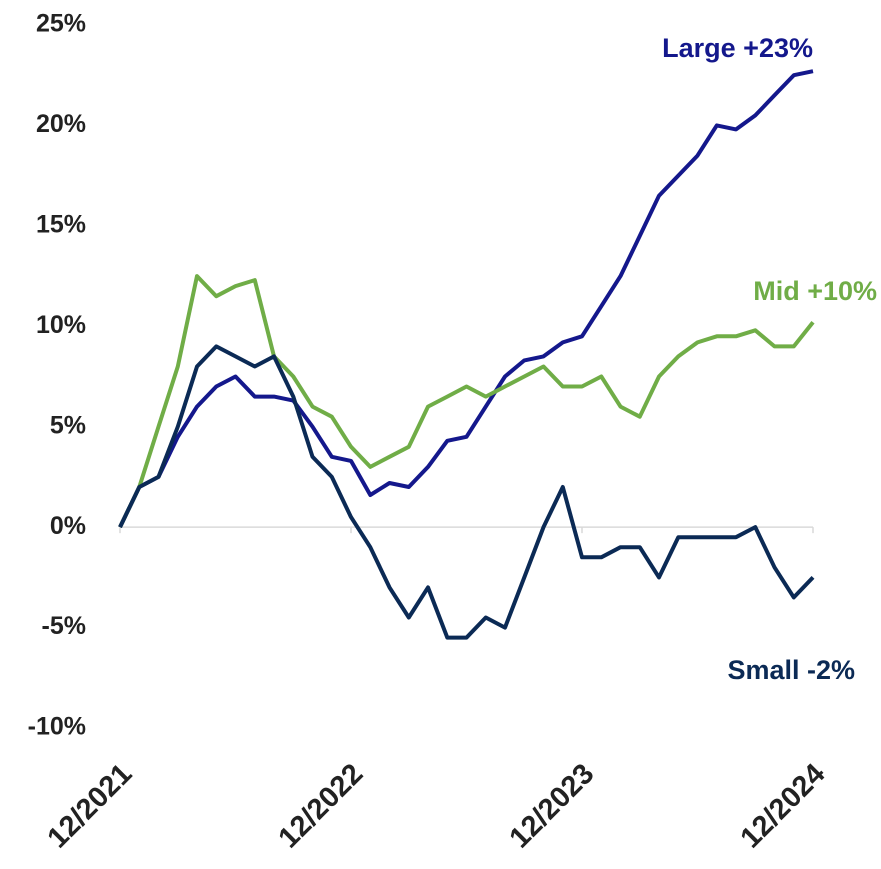  I want to click on y-tick-label: 20%, so click(61, 124).